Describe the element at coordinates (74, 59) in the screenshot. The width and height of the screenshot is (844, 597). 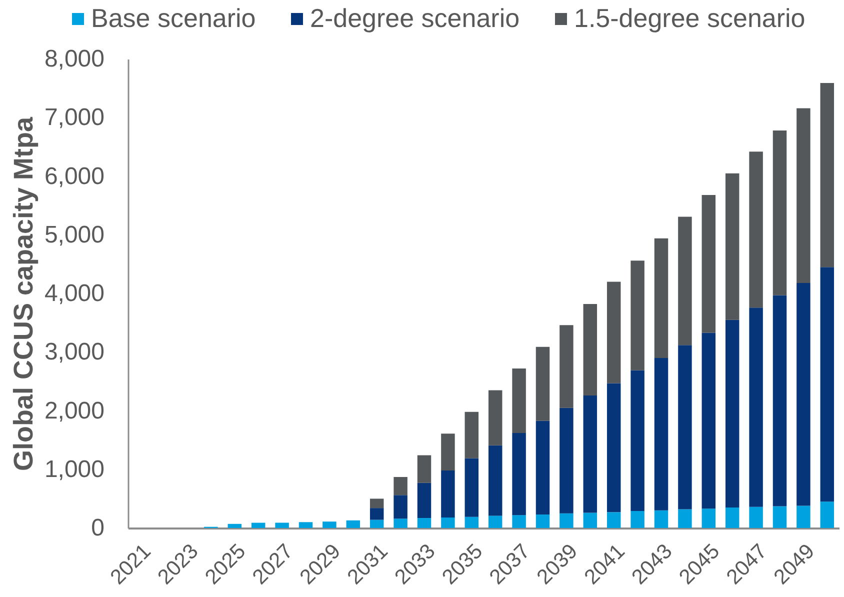
I see `y-tick-label: 8,000` at that location.